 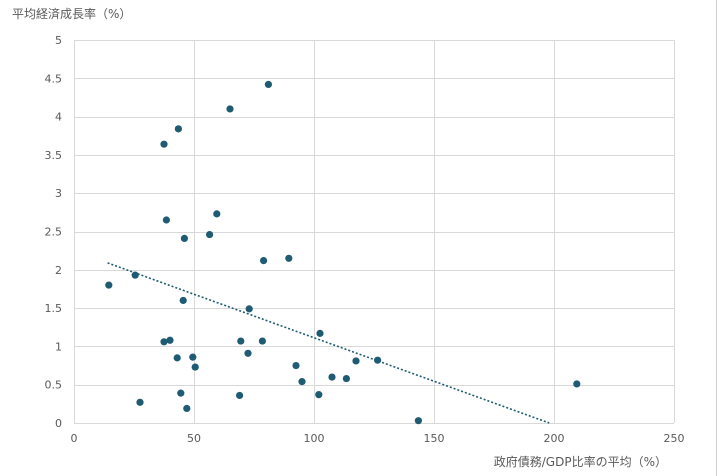 What do you see at coordinates (554, 438) in the screenshot?
I see `x-tick-label: 200` at bounding box center [554, 438].